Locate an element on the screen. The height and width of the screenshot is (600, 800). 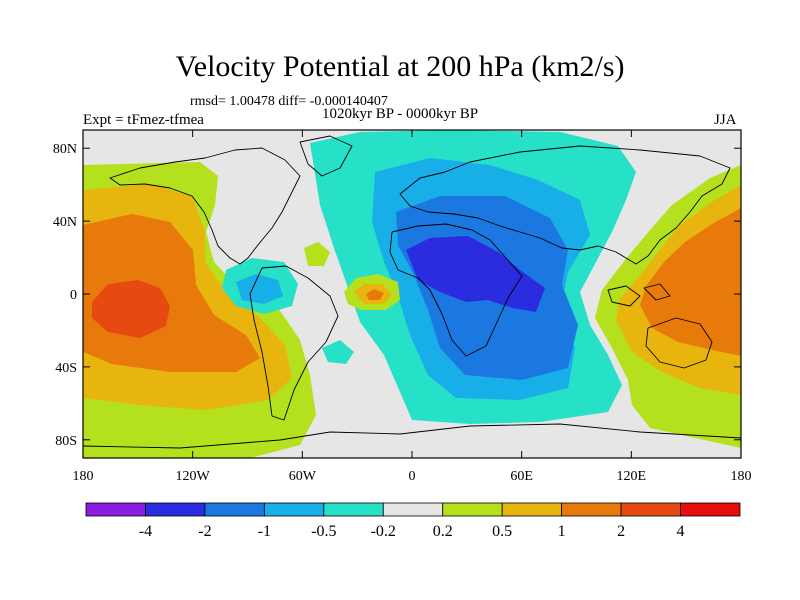
colorbar-label: -0.5 is located at coordinates (323, 531).